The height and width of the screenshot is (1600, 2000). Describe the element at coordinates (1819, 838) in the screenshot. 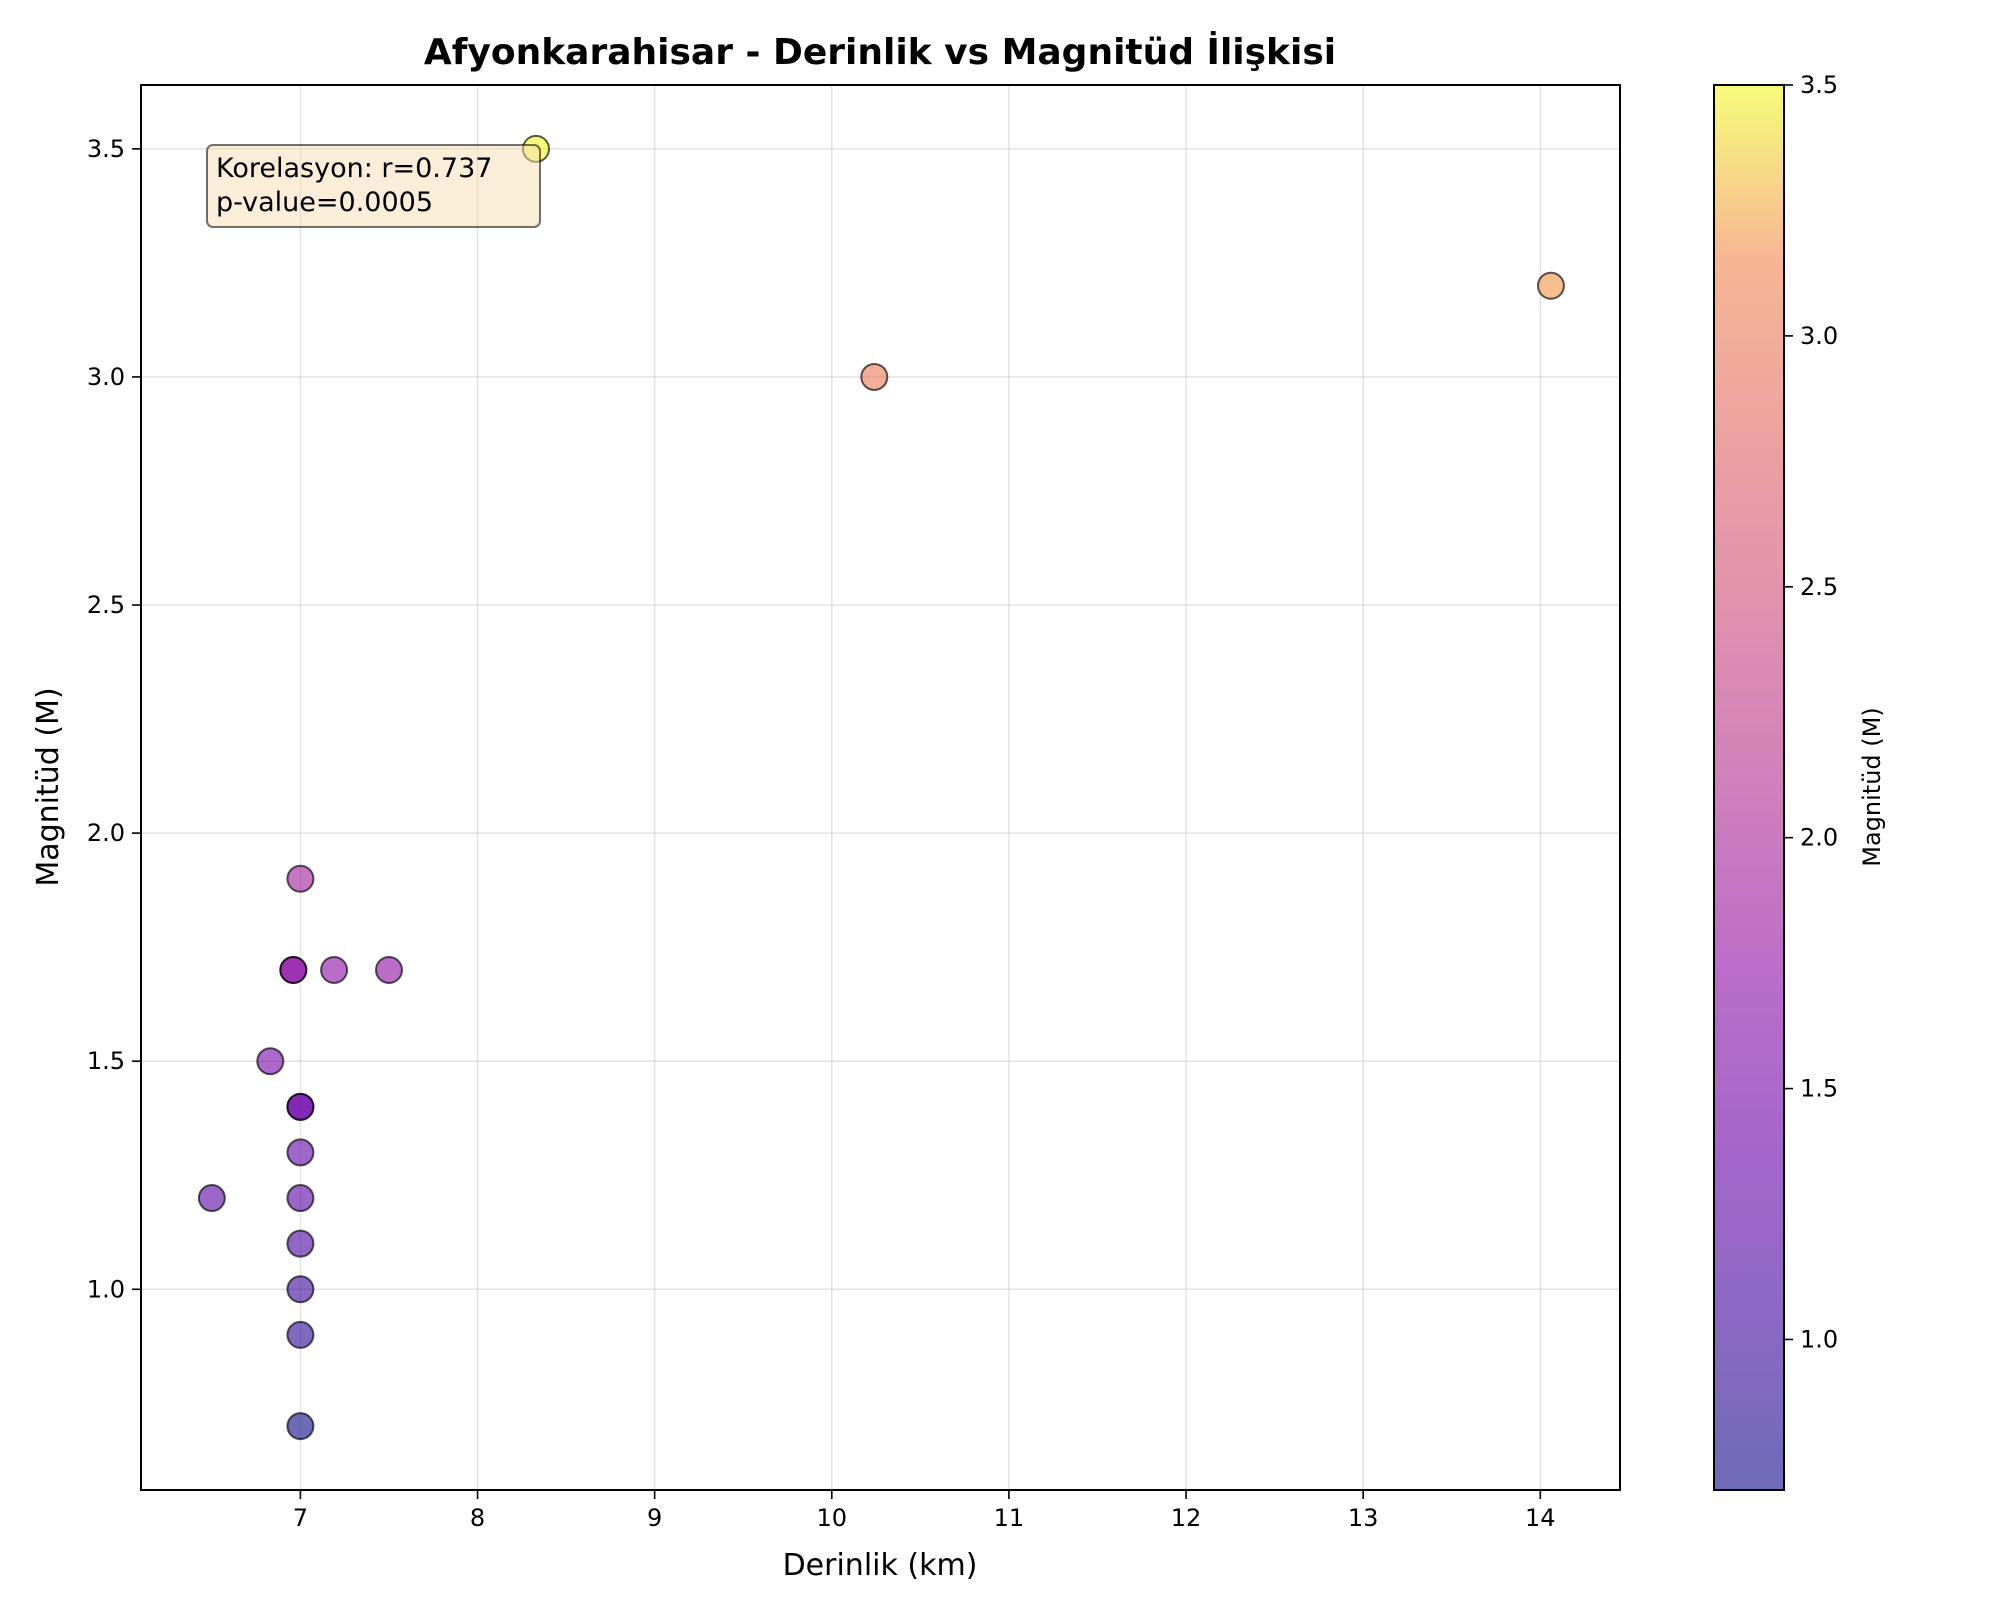

I see `colorbar-tick-label: 2.0` at that location.